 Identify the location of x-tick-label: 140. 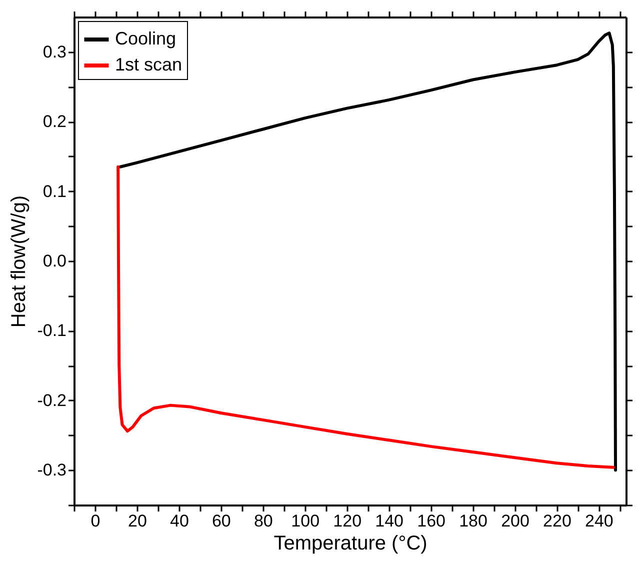
(389, 521).